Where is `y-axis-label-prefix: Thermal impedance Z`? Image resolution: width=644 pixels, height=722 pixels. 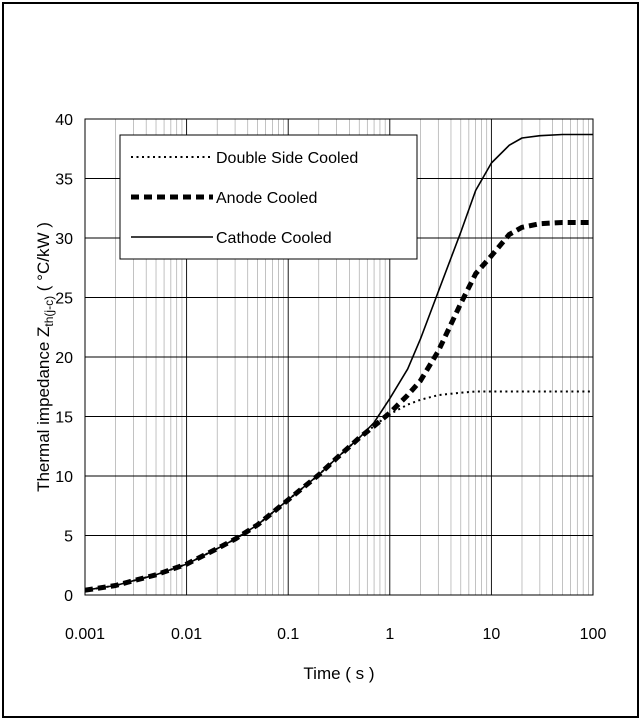 y-axis-label-prefix: Thermal impedance Z is located at coordinates (43, 409).